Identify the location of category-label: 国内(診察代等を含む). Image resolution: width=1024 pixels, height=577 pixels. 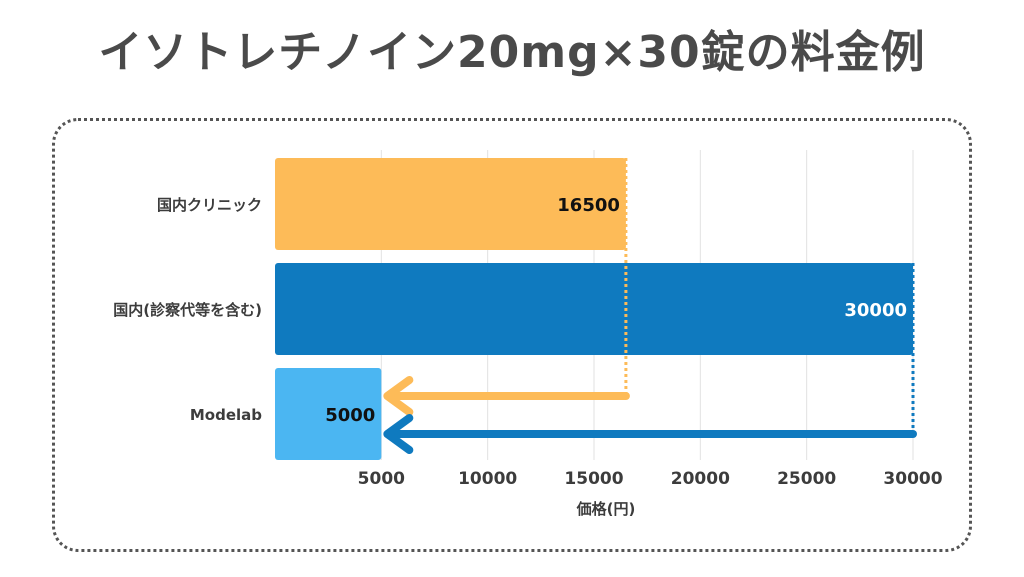
(187, 310).